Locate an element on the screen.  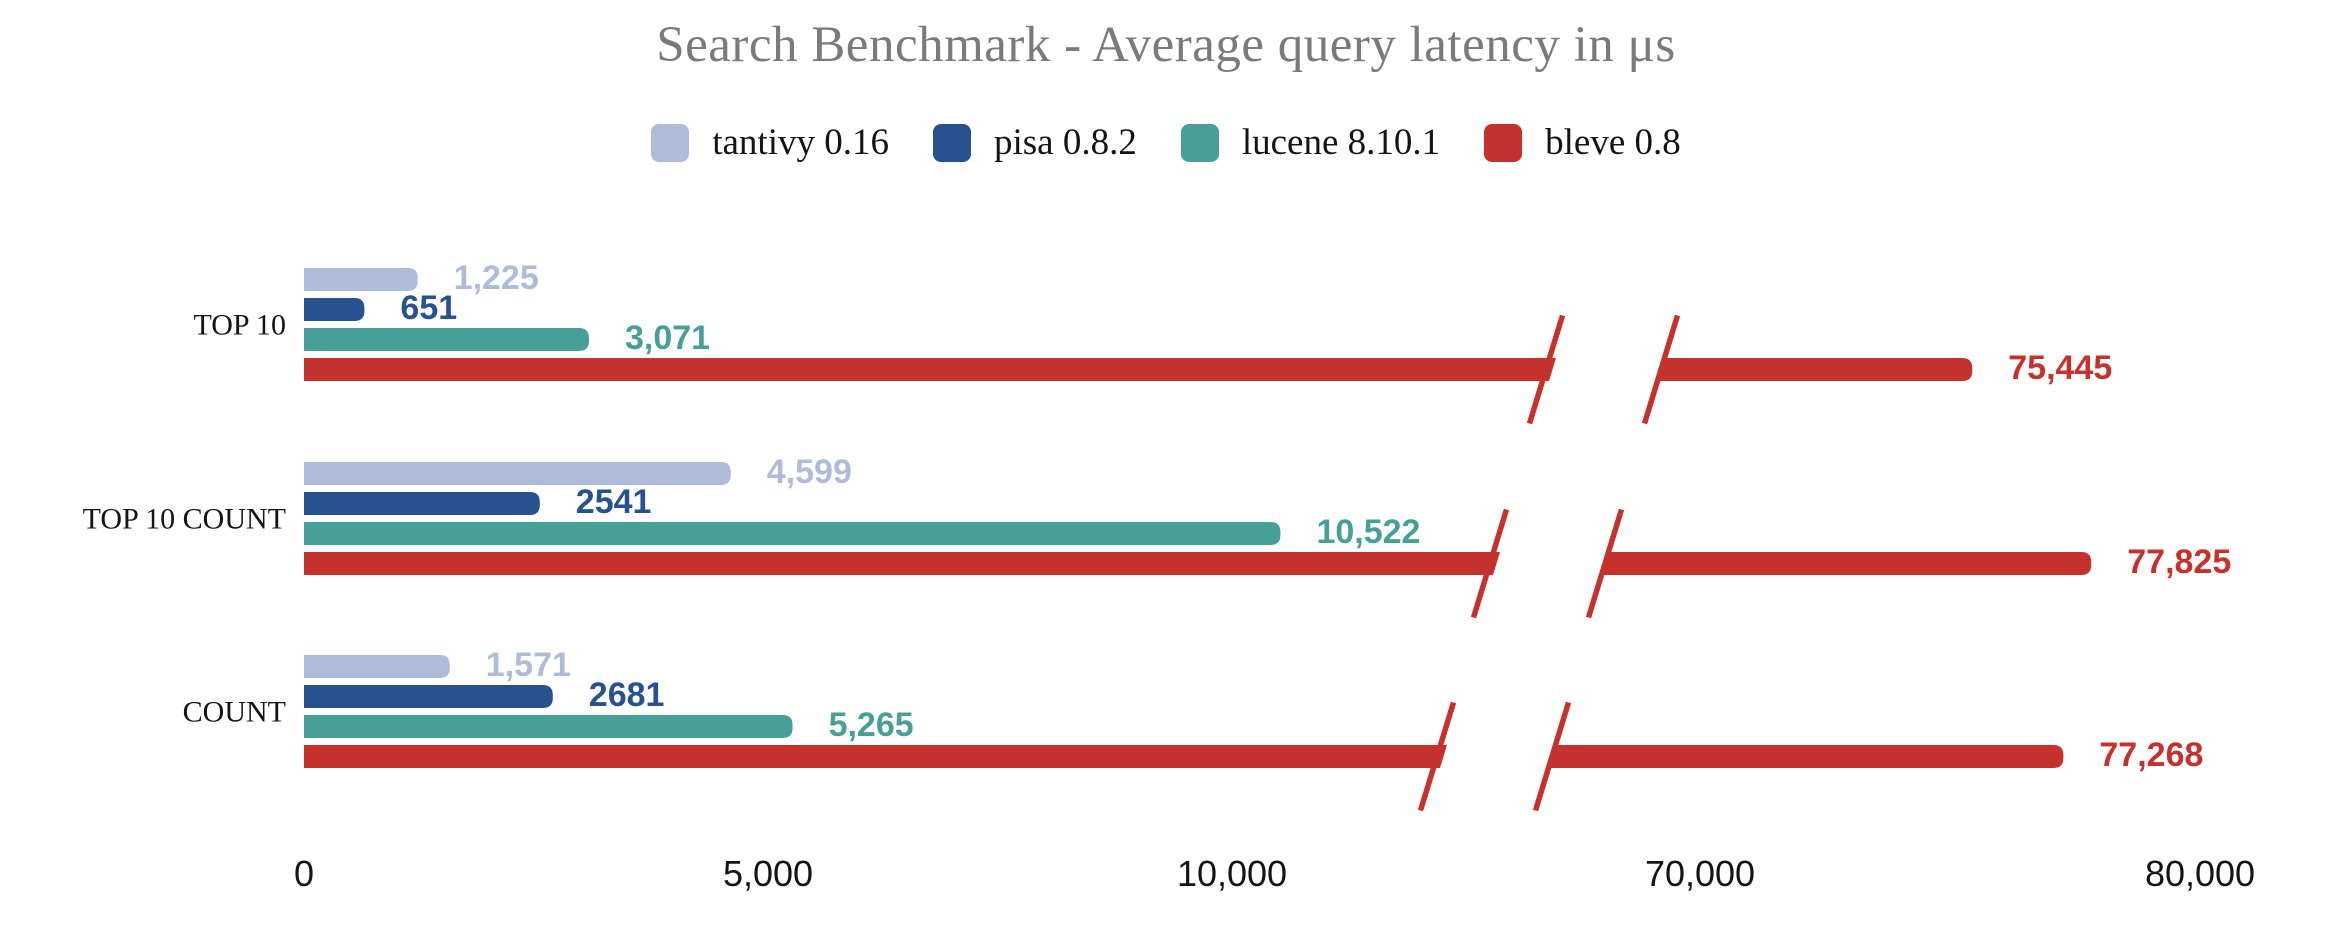
value-label-bleve-0-8-top-10-count: 77,825 is located at coordinates (2179, 562).